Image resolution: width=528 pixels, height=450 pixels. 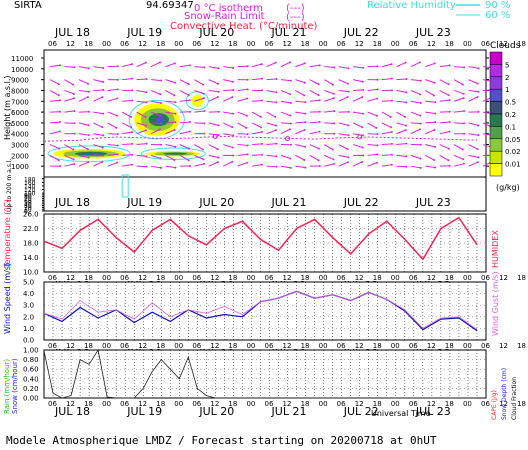 What do you see at coordinates (510, 115) in the screenshot?
I see `colorbar-level: 0.2` at bounding box center [510, 115].